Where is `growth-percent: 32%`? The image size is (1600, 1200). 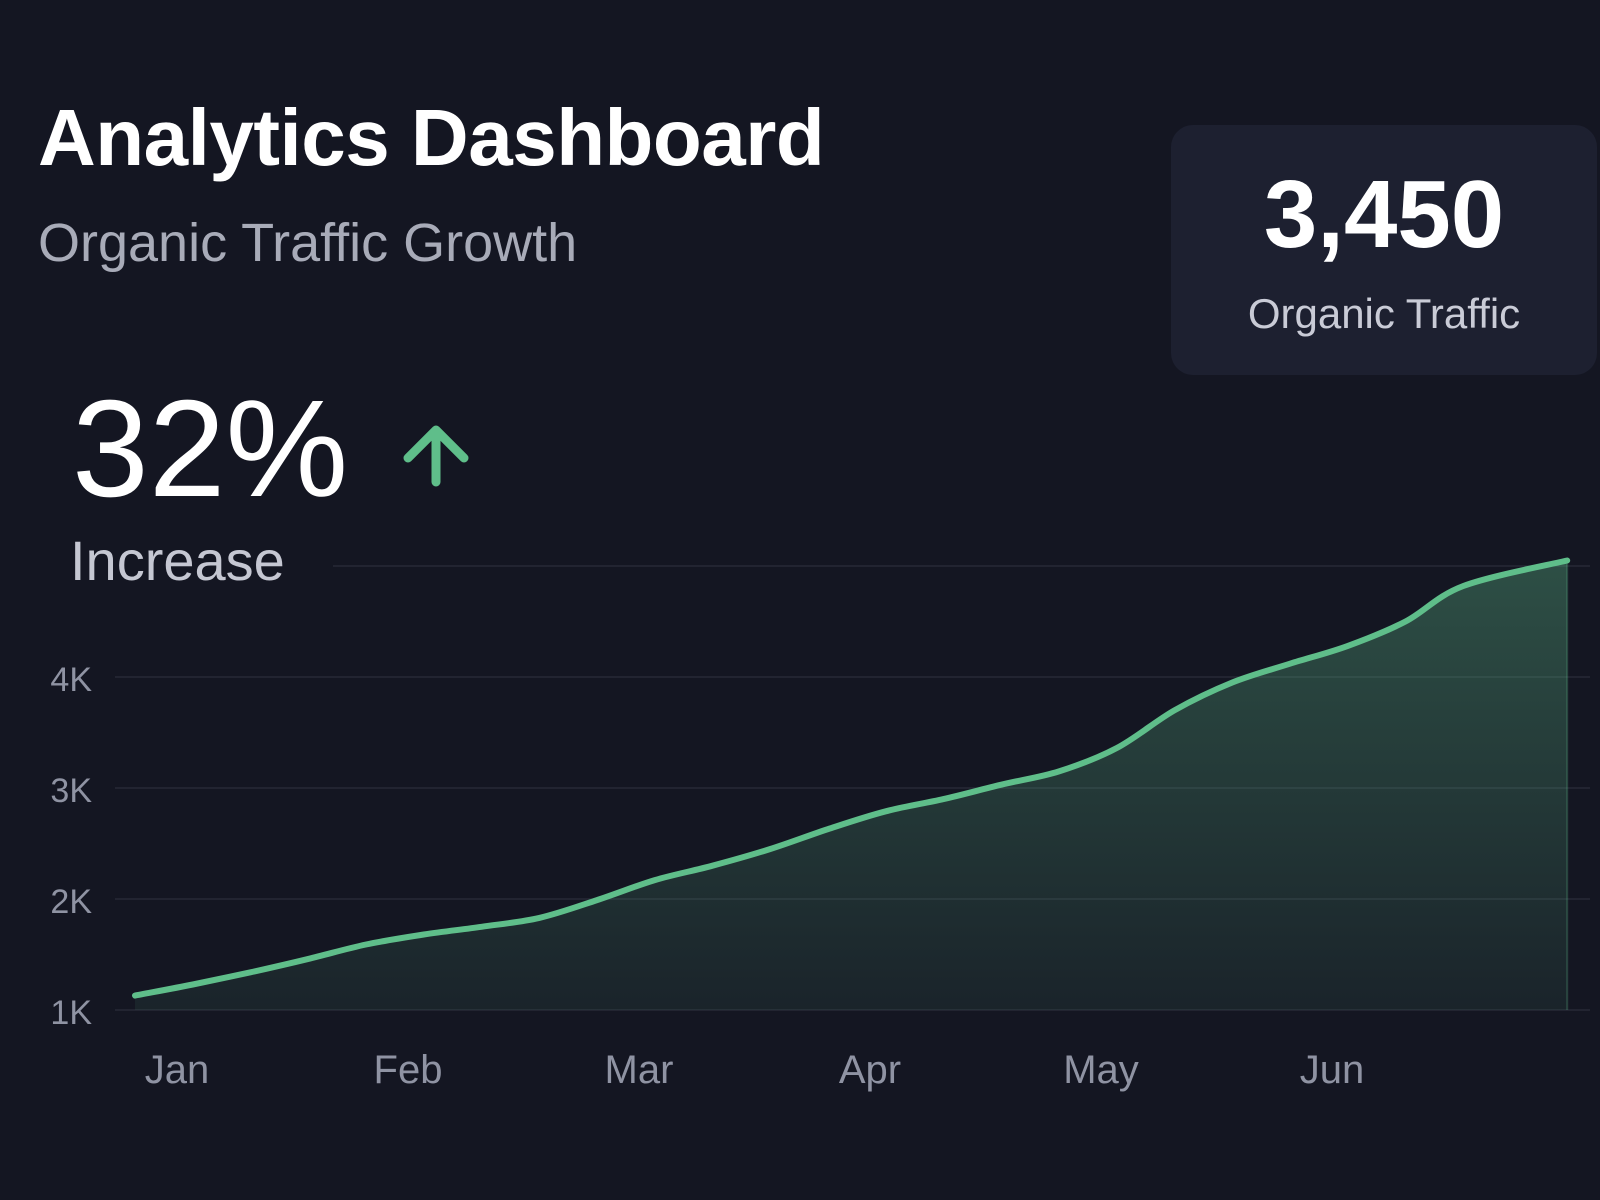 growth-percent: 32% is located at coordinates (210, 449).